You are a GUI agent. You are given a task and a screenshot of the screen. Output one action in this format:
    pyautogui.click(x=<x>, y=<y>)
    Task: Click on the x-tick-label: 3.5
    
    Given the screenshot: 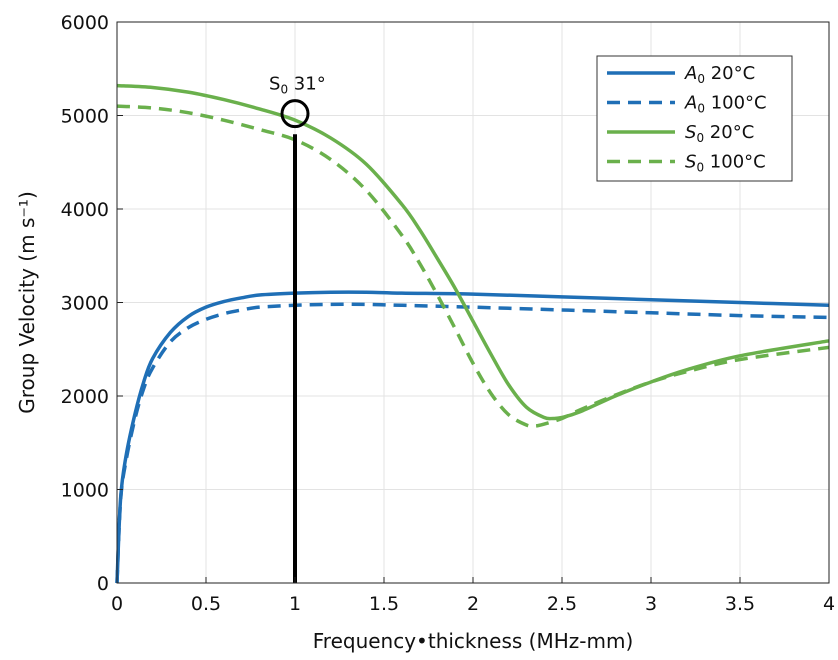 What is the action you would take?
    pyautogui.click(x=740, y=604)
    